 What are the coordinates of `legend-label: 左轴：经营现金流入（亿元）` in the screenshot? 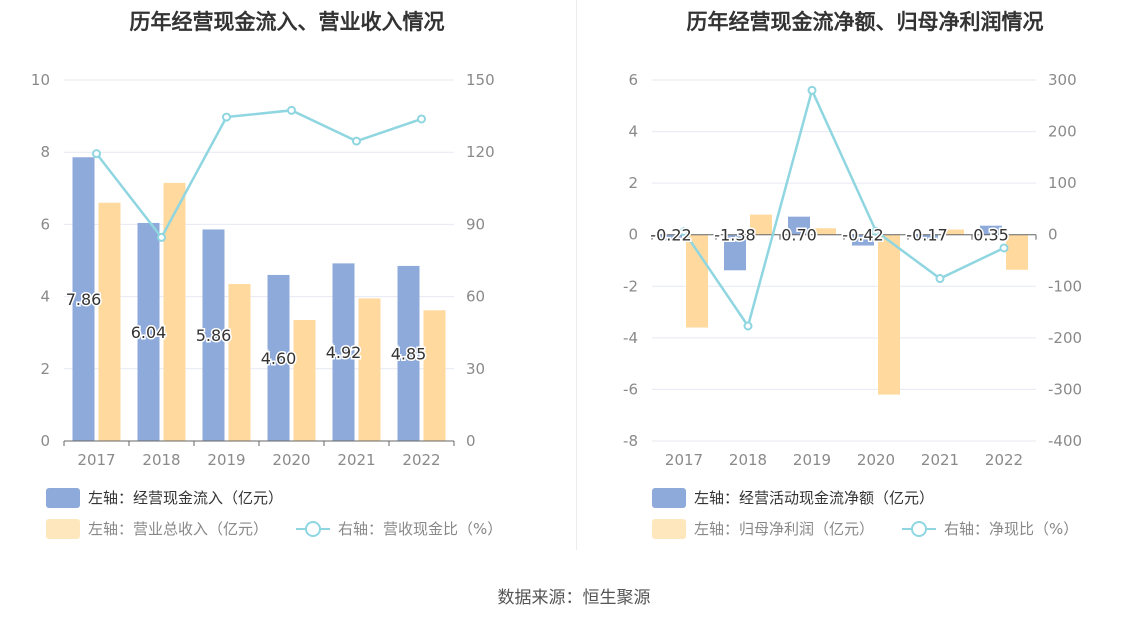 It's located at (186, 498).